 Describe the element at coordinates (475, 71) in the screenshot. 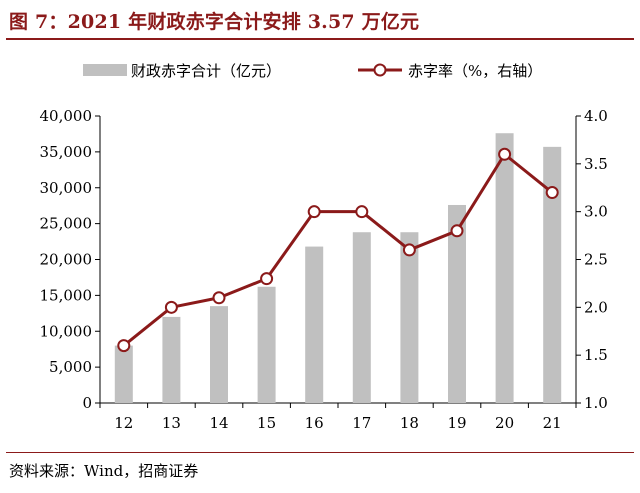

I see `legend-line-label: 赤字率（%，右轴）` at that location.